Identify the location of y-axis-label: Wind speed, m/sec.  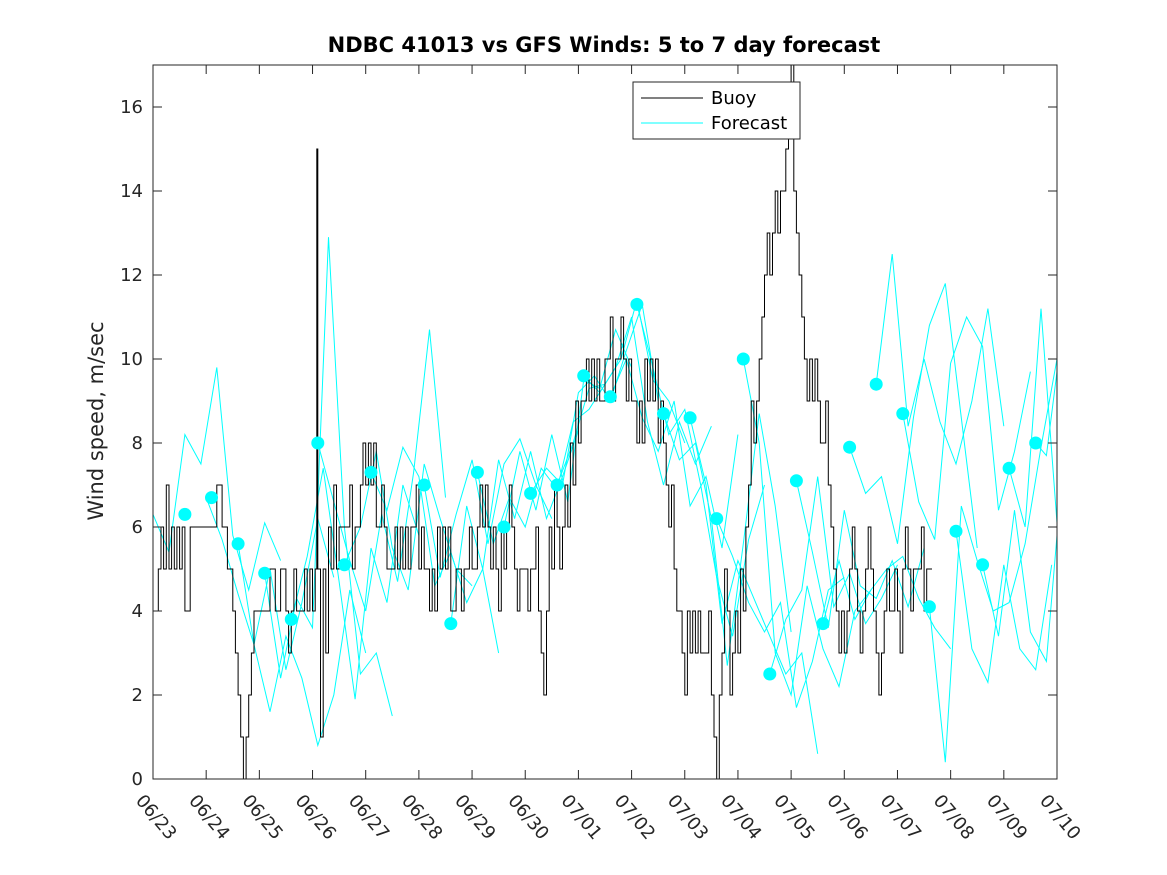
(96, 420).